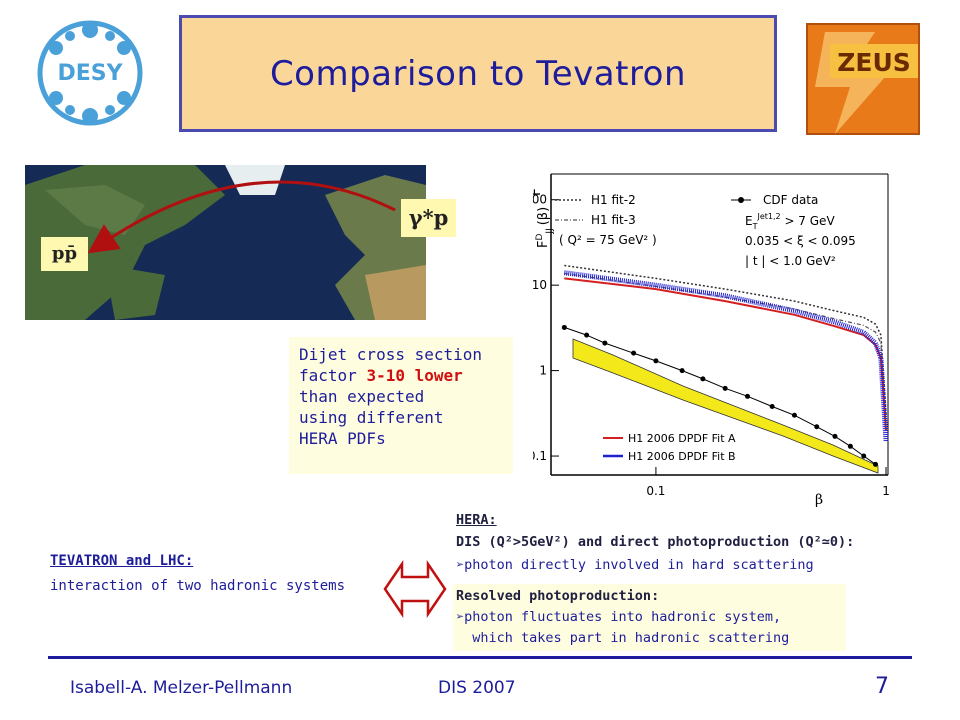 The width and height of the screenshot is (960, 720). I want to click on curve-h1-2006-fit-a, so click(725, 354).